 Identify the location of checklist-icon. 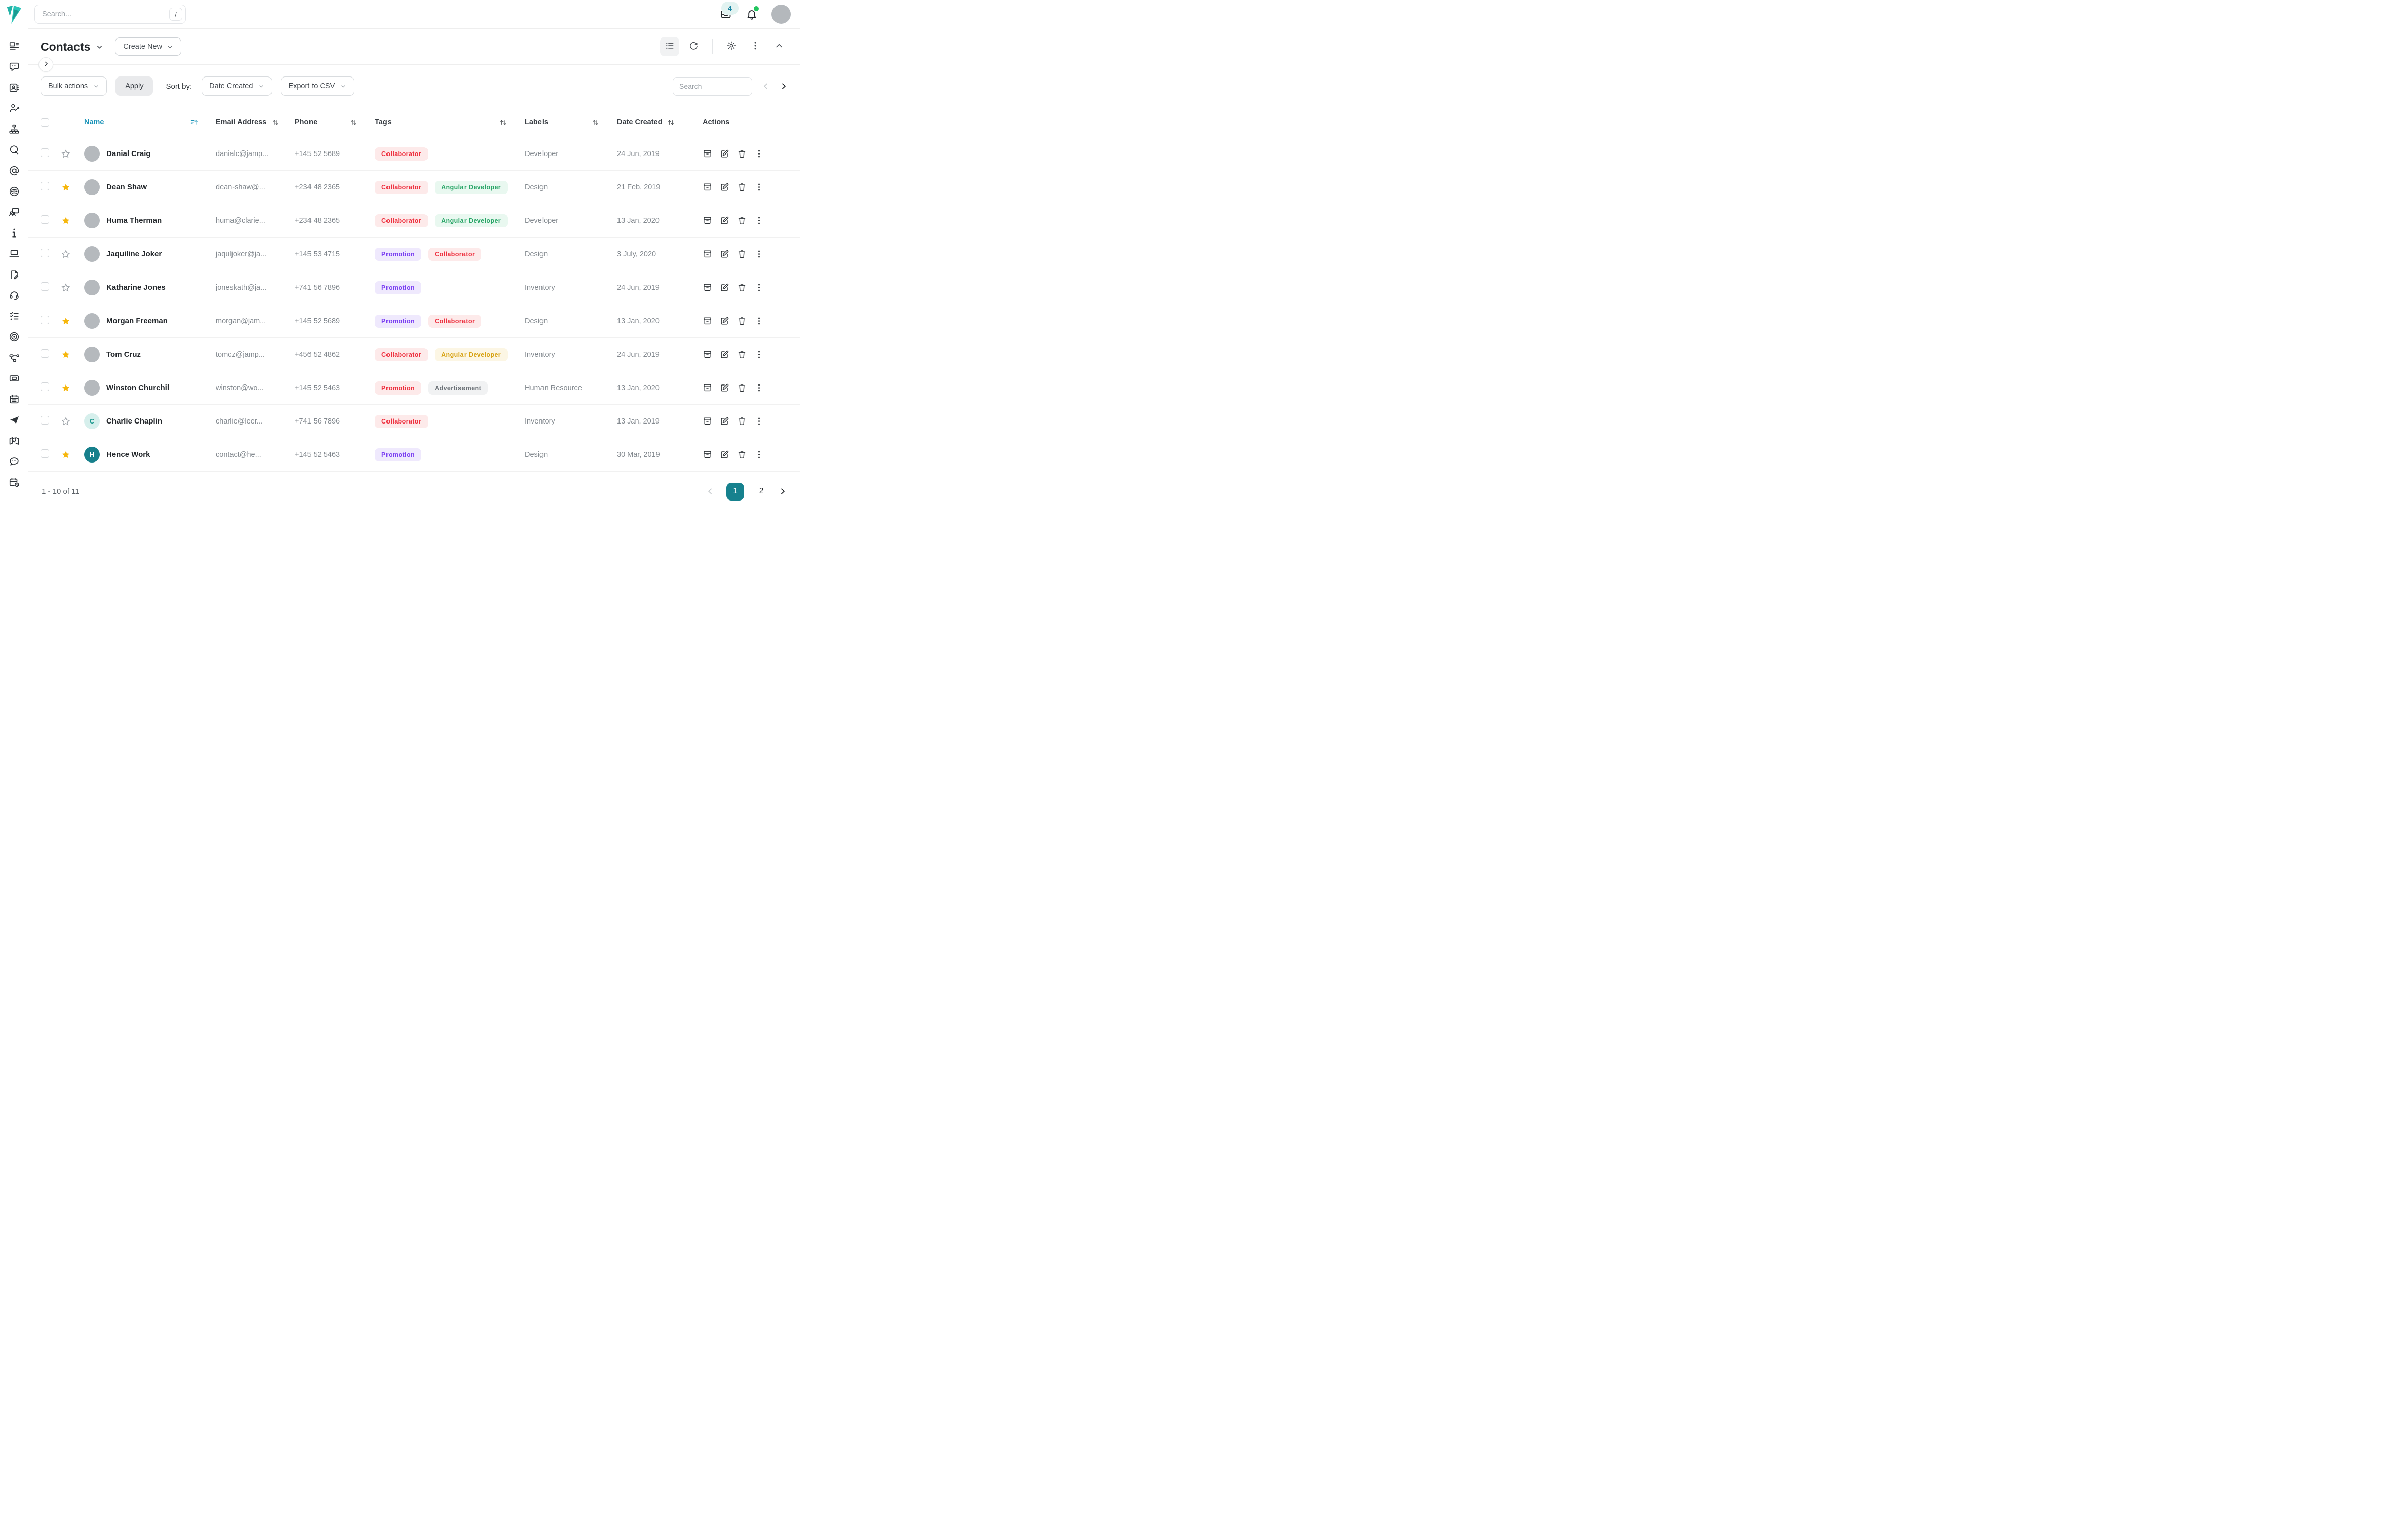
(14, 316).